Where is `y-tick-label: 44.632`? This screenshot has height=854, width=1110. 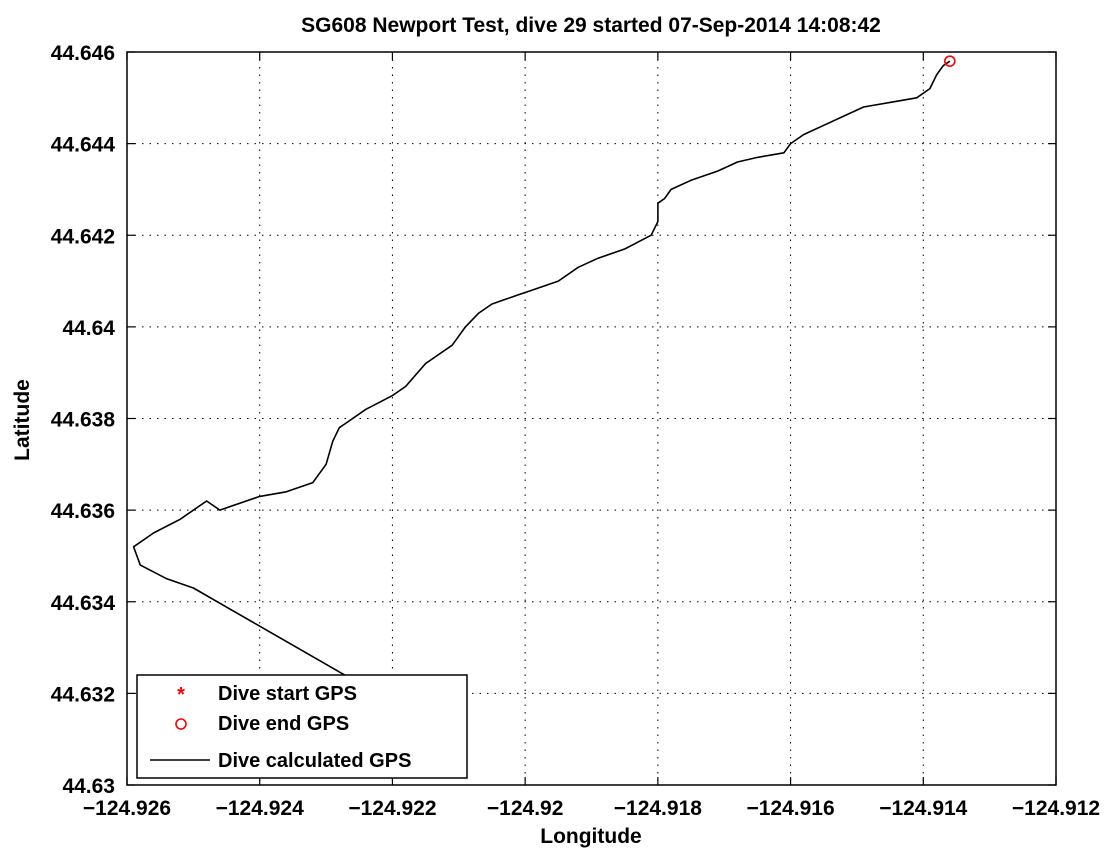
y-tick-label: 44.632 is located at coordinates (83, 694).